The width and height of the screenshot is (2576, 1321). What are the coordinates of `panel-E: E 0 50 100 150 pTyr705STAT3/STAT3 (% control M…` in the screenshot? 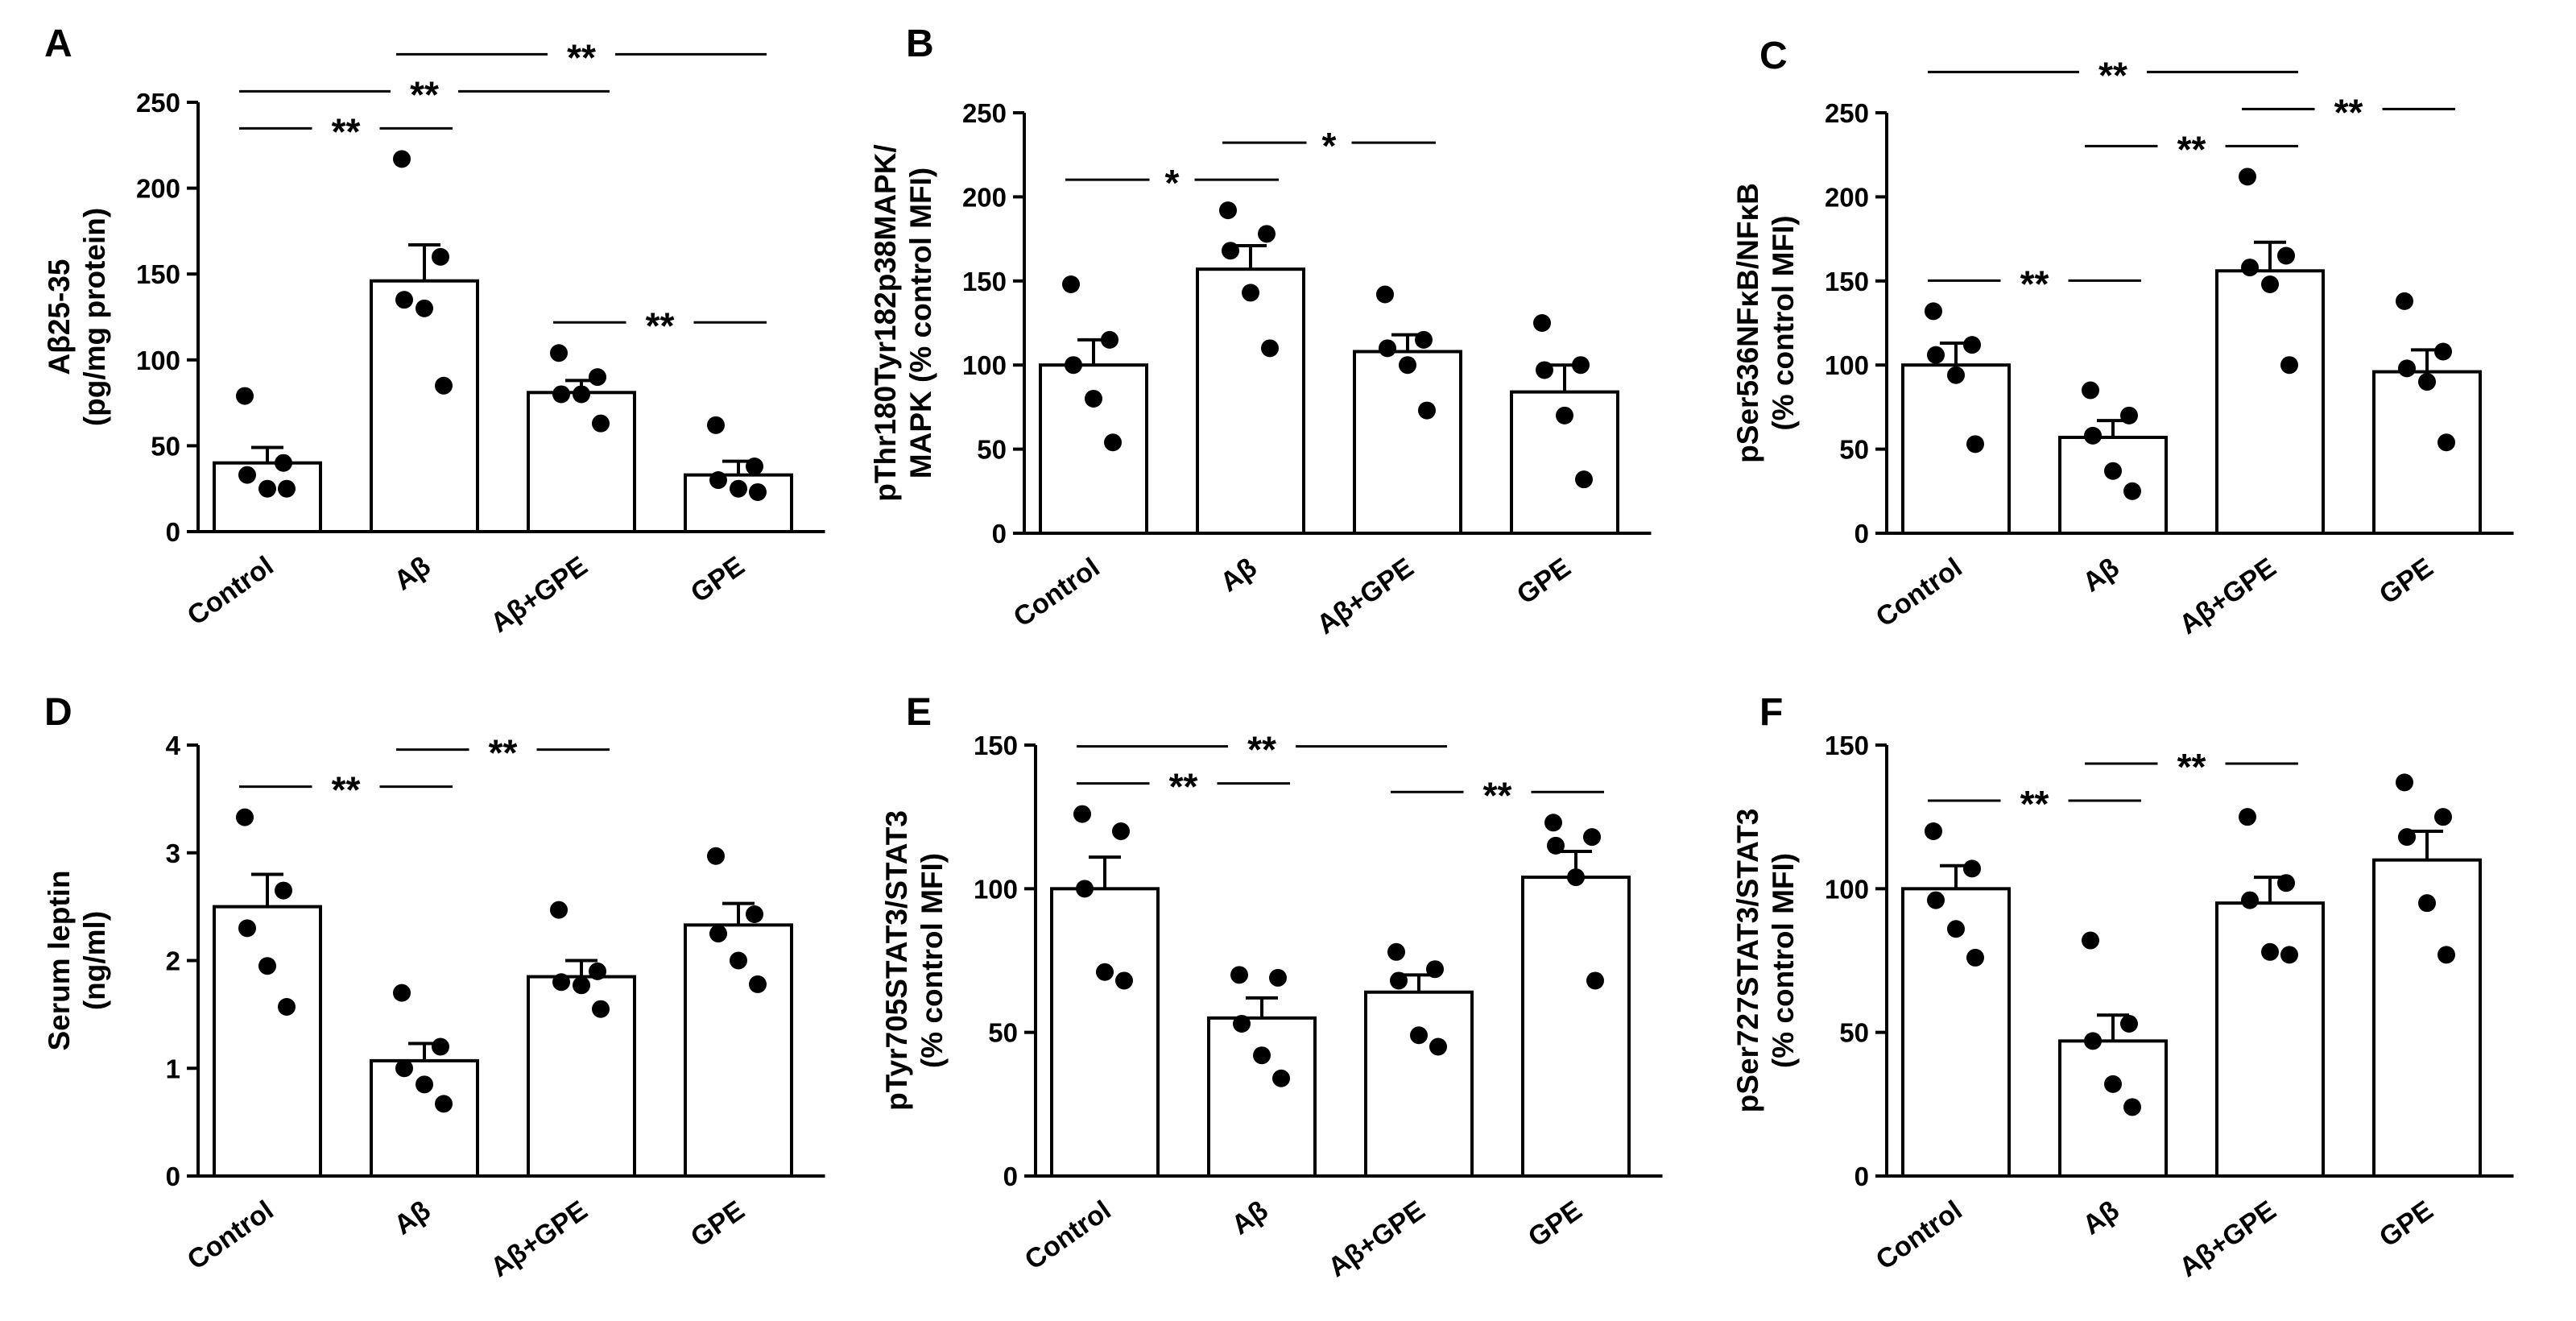 It's located at (1271, 987).